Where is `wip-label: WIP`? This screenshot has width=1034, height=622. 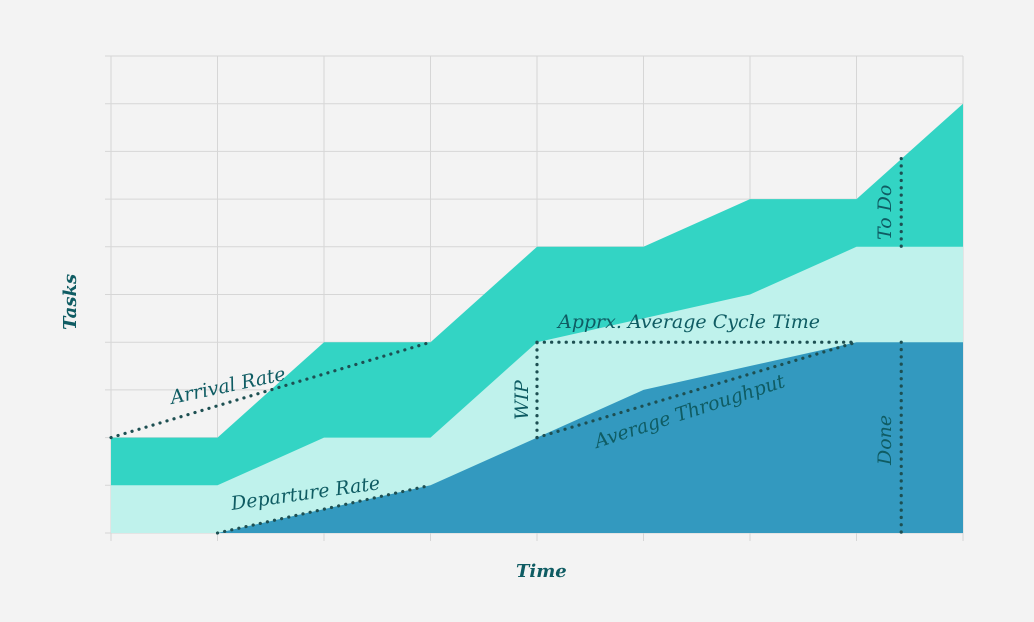
wip-label: WIP is located at coordinates (522, 399).